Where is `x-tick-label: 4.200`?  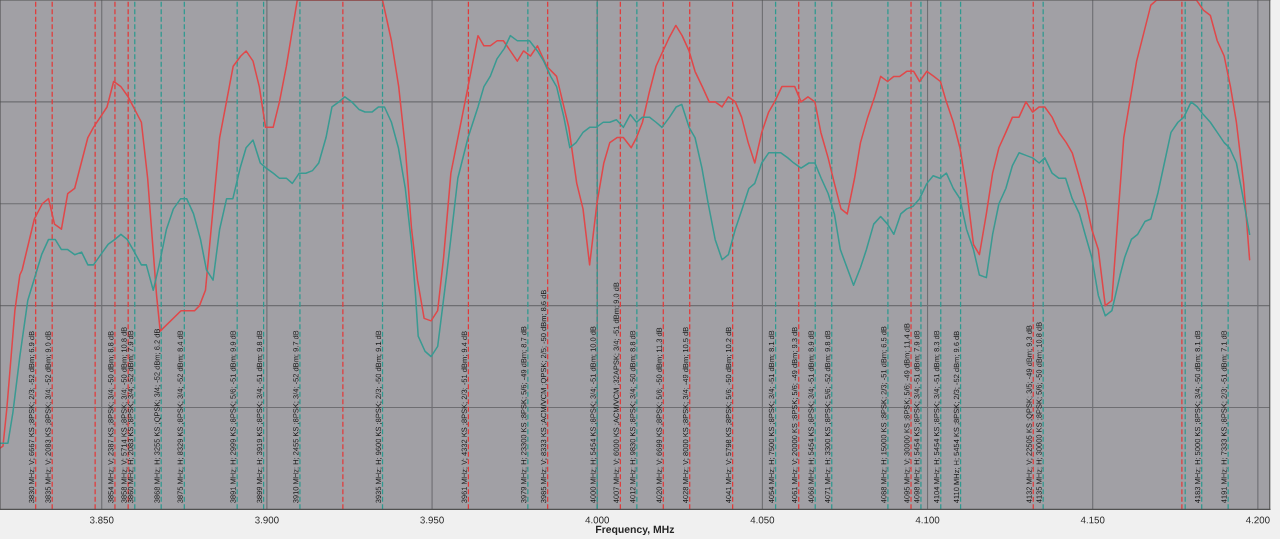
x-tick-label: 4.200 is located at coordinates (1257, 520).